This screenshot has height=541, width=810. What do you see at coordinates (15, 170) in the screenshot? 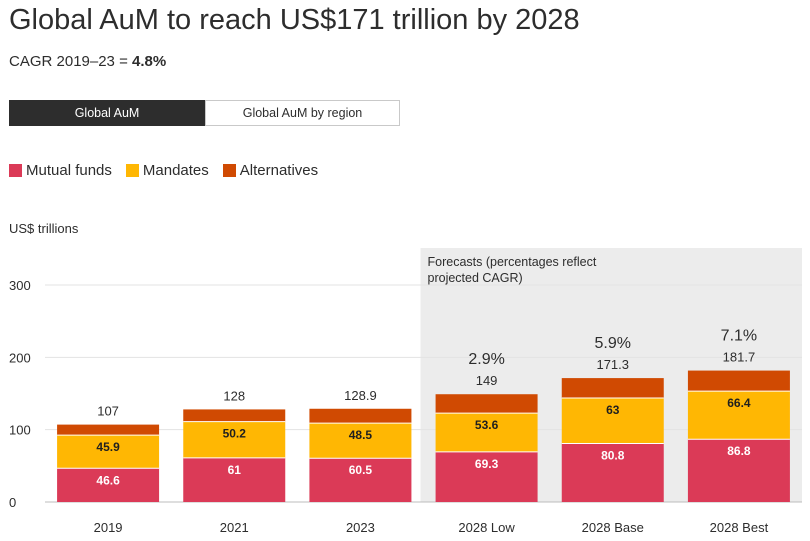
I see `legend-swatch-mutual-funds` at bounding box center [15, 170].